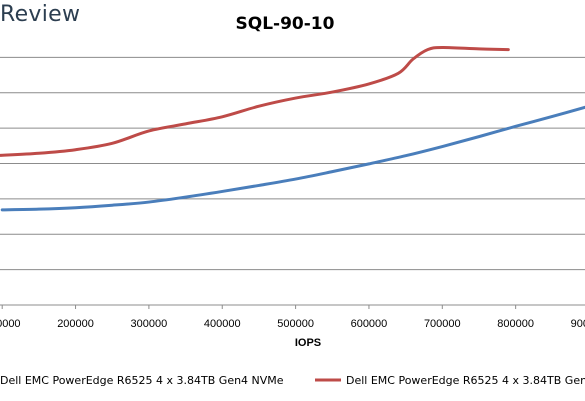 The image size is (585, 401). Describe the element at coordinates (442, 324) in the screenshot. I see `x-tick-label: 700000` at that location.